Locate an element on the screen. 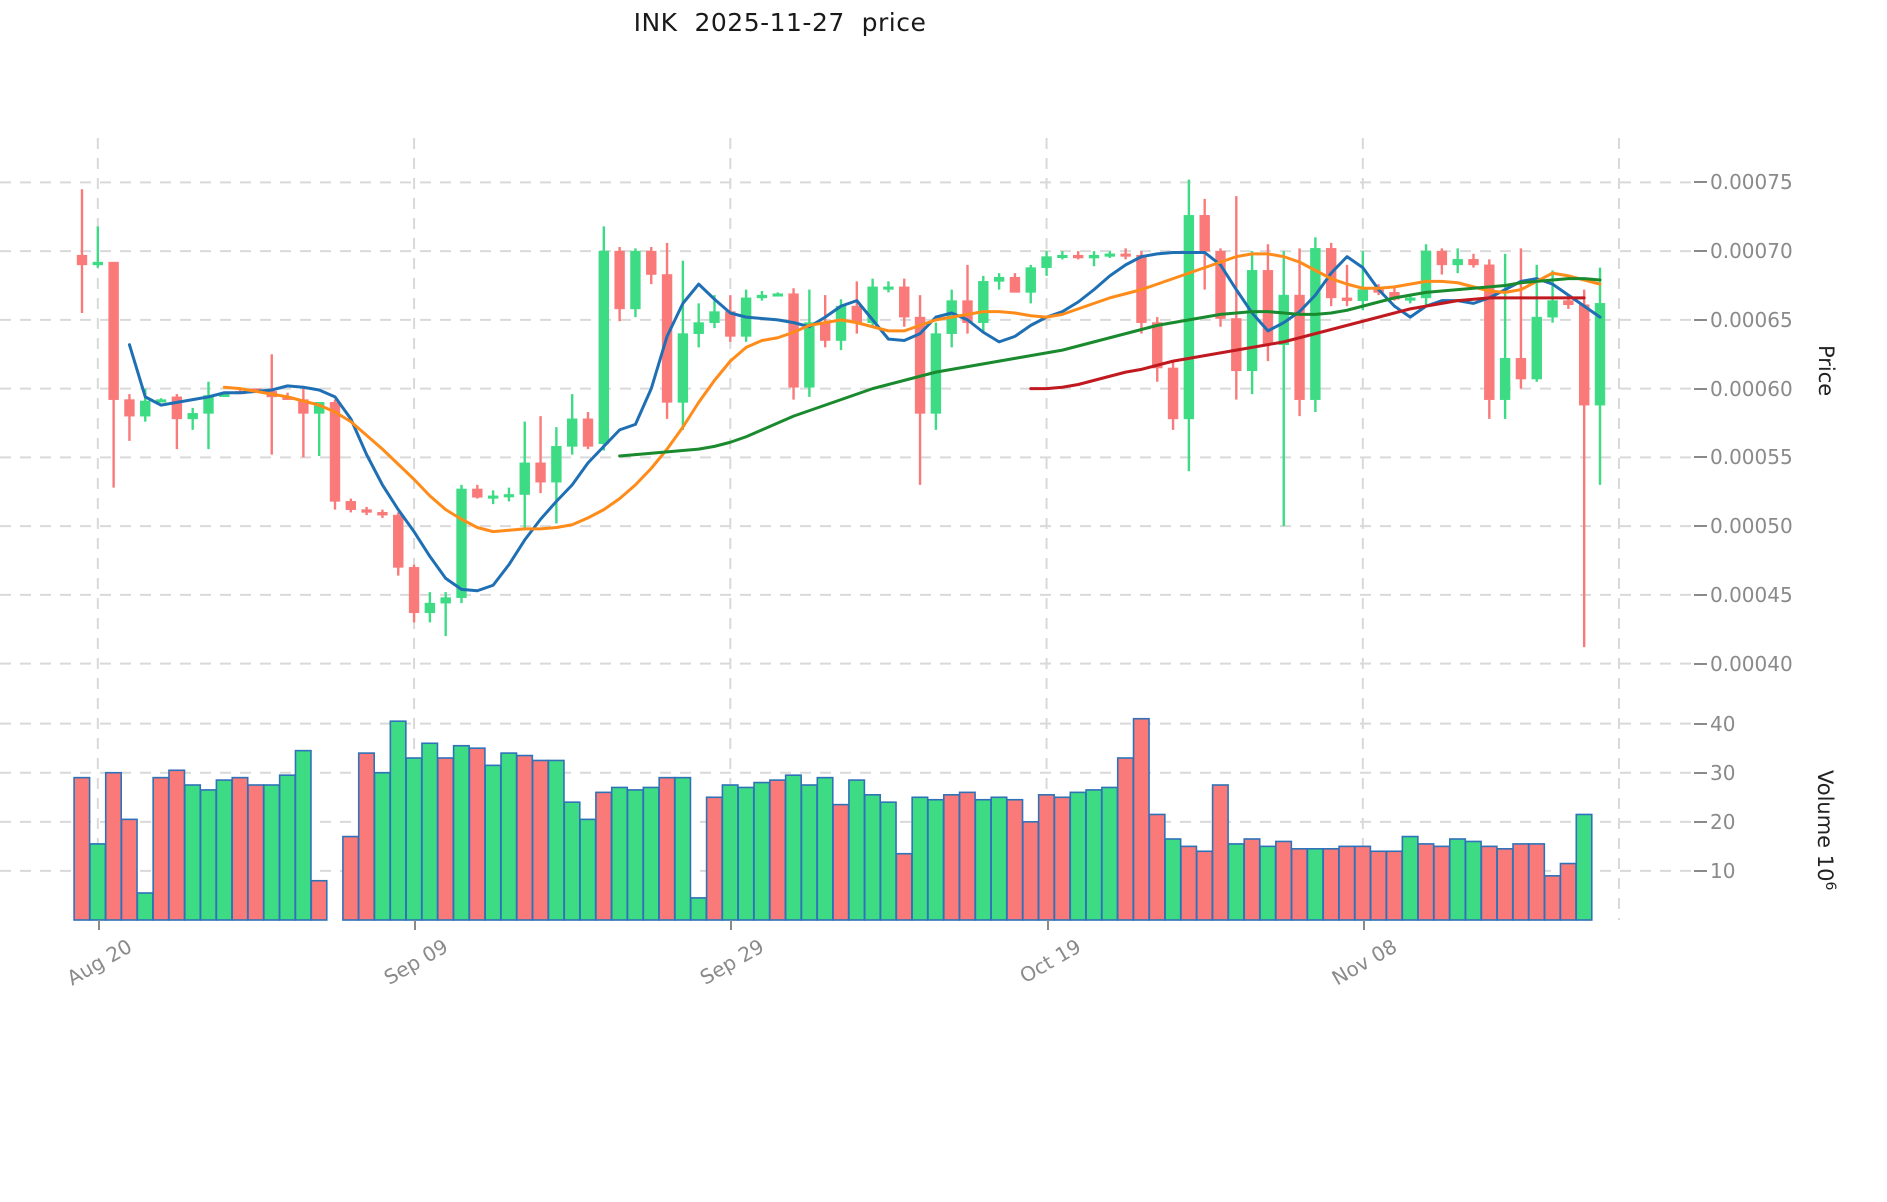 This screenshot has width=1887, height=1202. price-tick-label: 0.00055 is located at coordinates (1751, 457).